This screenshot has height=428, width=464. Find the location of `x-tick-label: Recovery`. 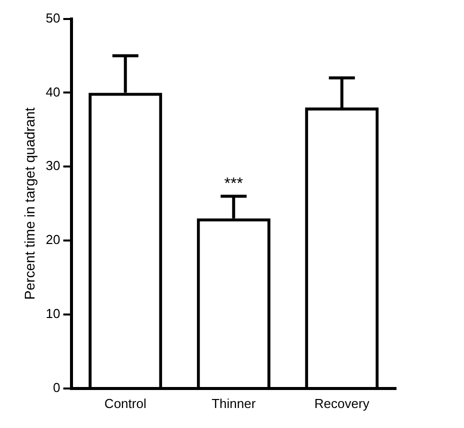

x-tick-label: Recovery is located at coordinates (342, 403).